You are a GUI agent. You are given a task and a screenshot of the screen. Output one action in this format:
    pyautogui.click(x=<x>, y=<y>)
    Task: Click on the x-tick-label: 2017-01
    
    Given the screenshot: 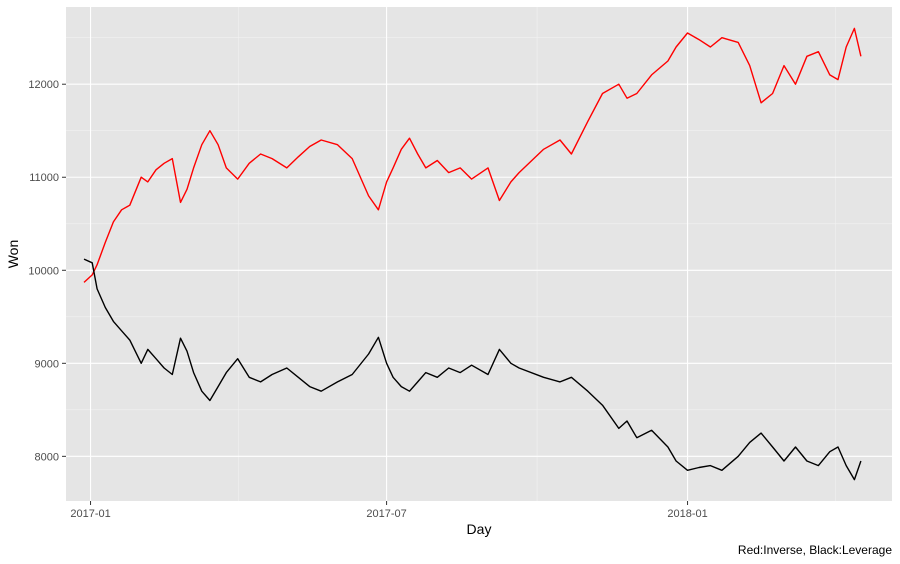 What is the action you would take?
    pyautogui.click(x=90, y=514)
    